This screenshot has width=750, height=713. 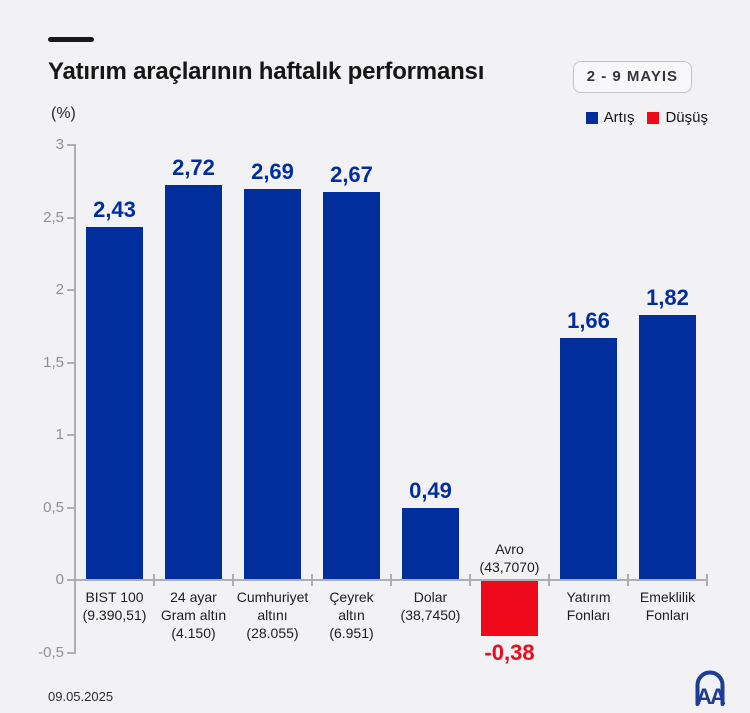 What do you see at coordinates (430, 490) in the screenshot?
I see `bar-value-label: 0,49` at bounding box center [430, 490].